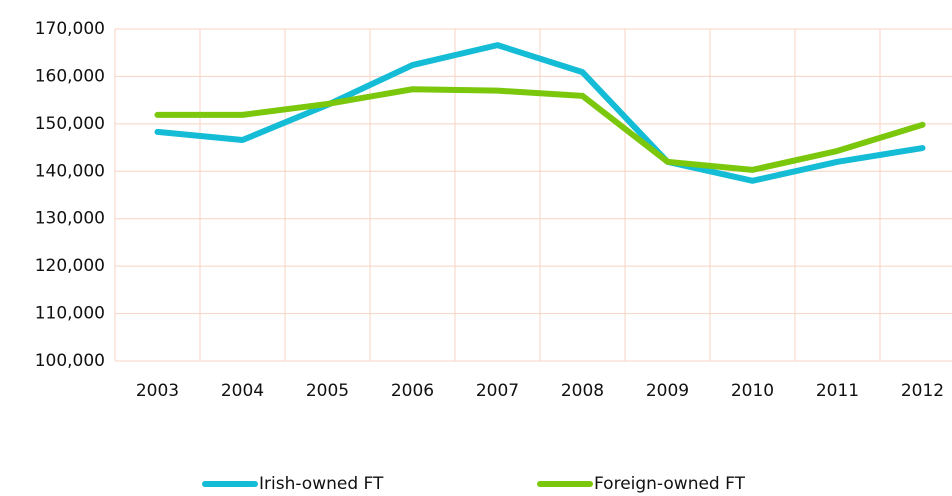 This screenshot has height=496, width=952. Describe the element at coordinates (540, 129) in the screenshot. I see `series-line` at that location.